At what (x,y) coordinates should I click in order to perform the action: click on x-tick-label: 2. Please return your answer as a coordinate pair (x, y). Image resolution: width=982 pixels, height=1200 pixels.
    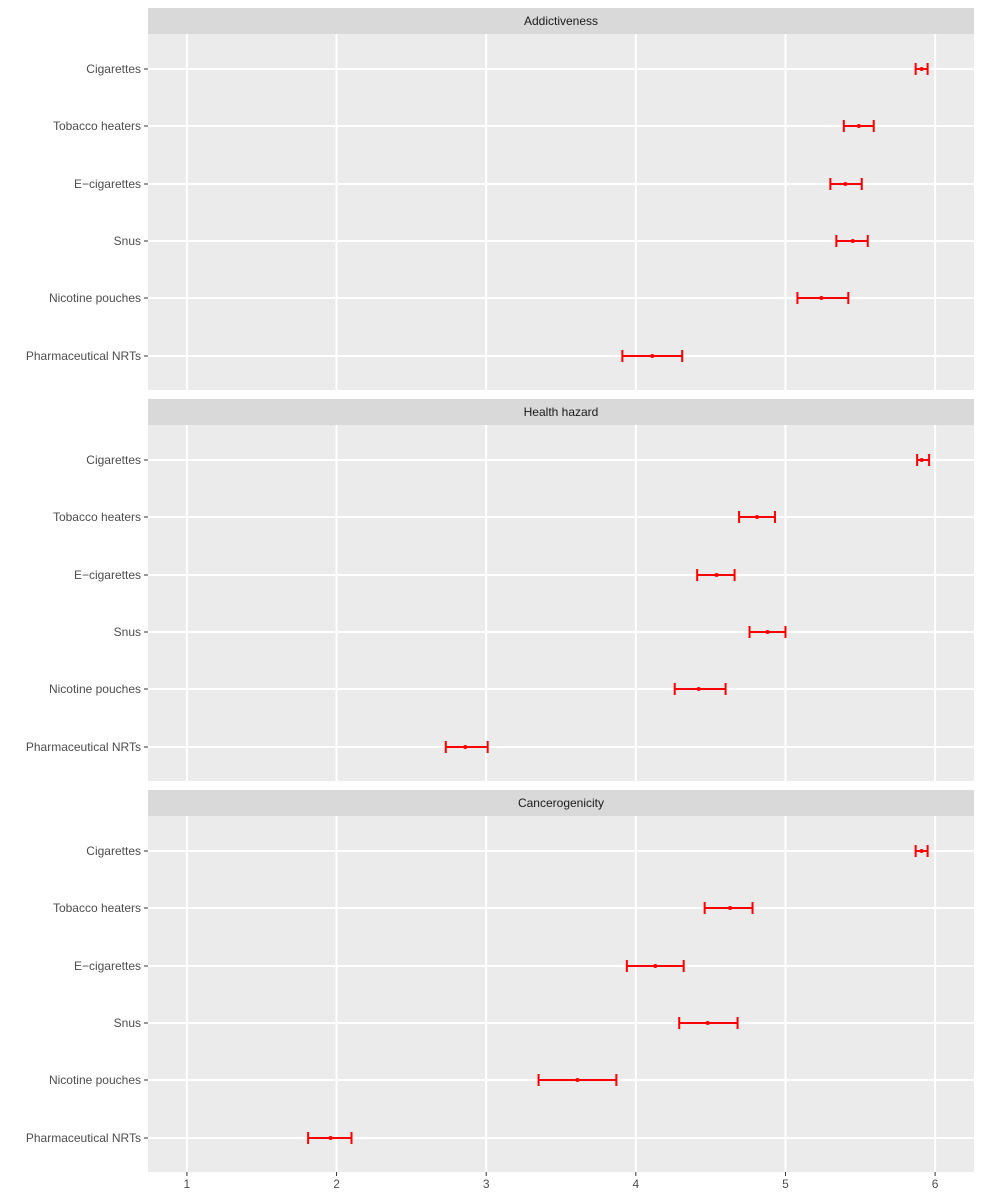
    Looking at the image, I should click on (336, 1184).